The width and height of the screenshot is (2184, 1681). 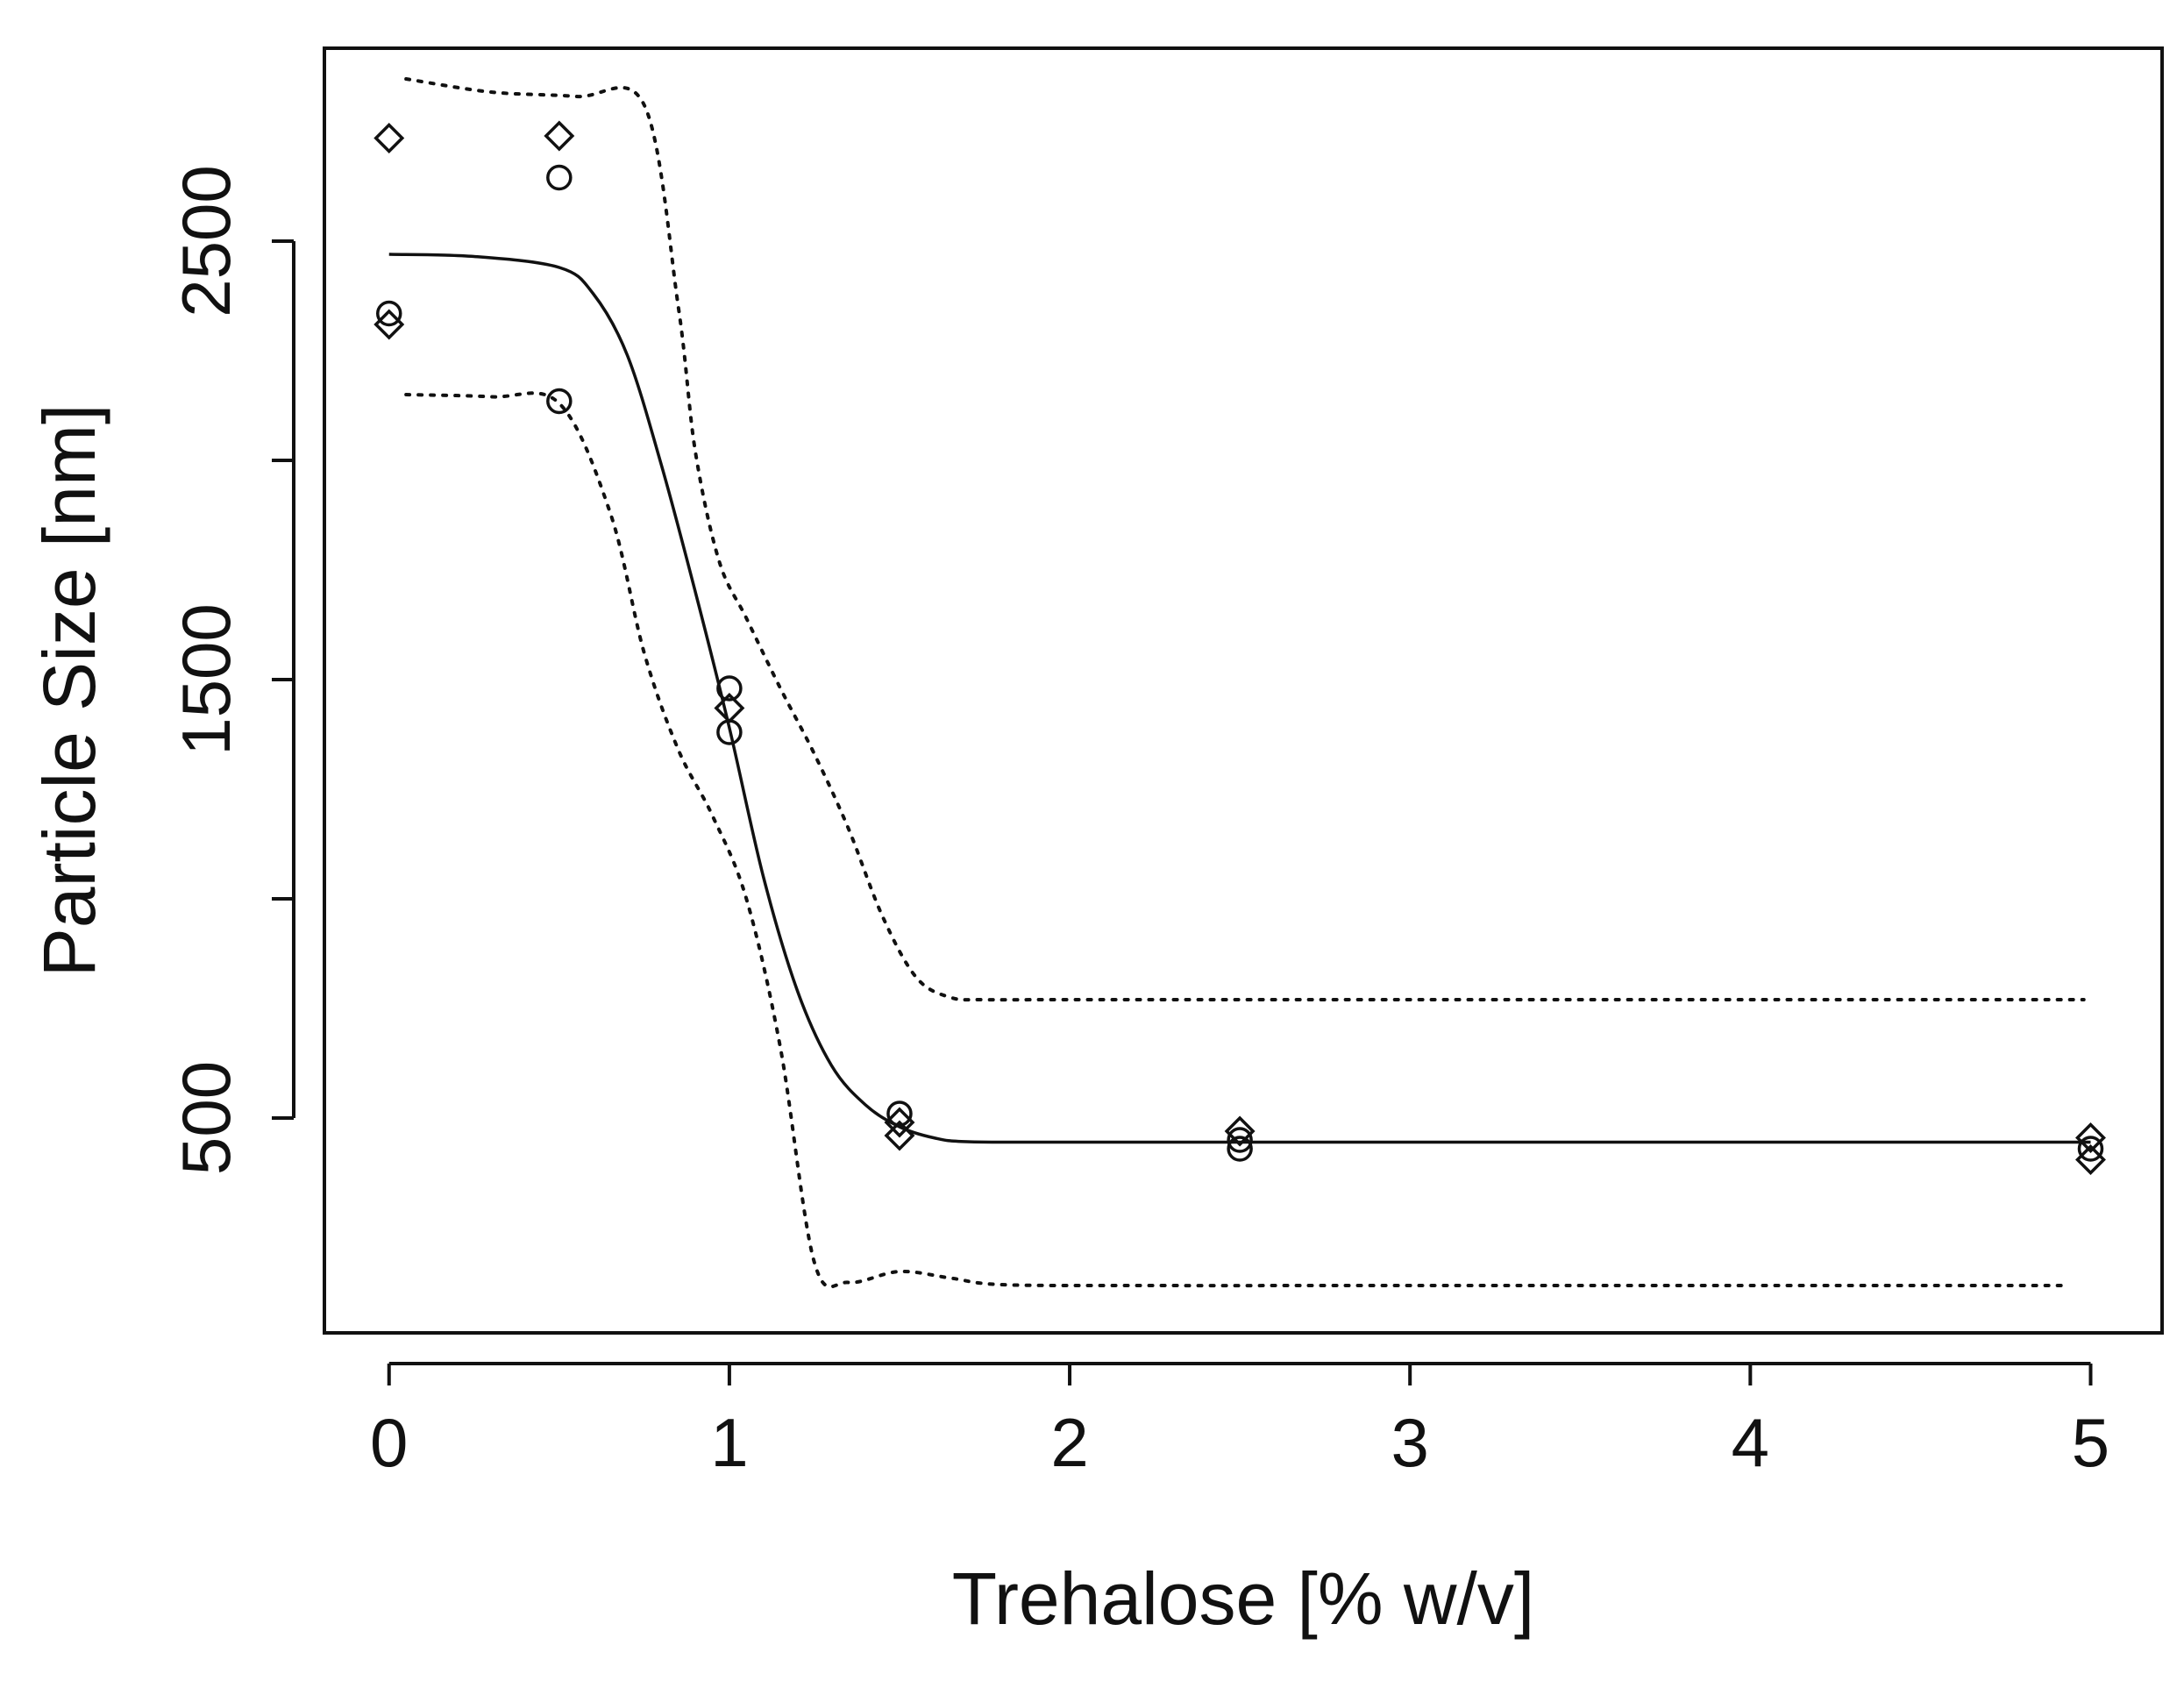 I want to click on y-tick-label: 1500, so click(x=206, y=679).